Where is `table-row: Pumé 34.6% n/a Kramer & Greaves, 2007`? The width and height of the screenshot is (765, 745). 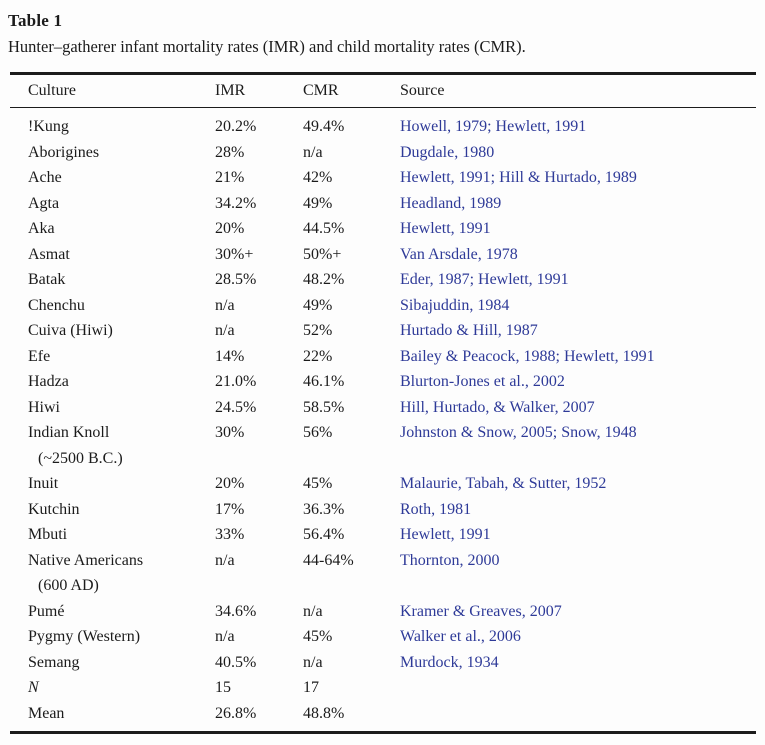
table-row: Pumé 34.6% n/a Kramer & Greaves, 2007 is located at coordinates (383, 612).